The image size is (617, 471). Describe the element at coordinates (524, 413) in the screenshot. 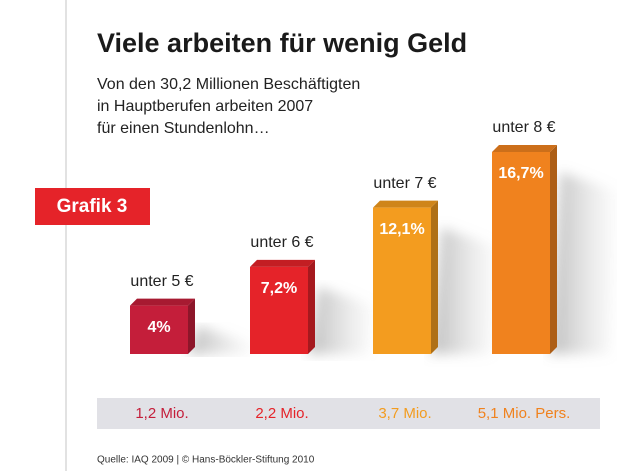

I see `count-label: 5,1 Mio. Pers.` at that location.